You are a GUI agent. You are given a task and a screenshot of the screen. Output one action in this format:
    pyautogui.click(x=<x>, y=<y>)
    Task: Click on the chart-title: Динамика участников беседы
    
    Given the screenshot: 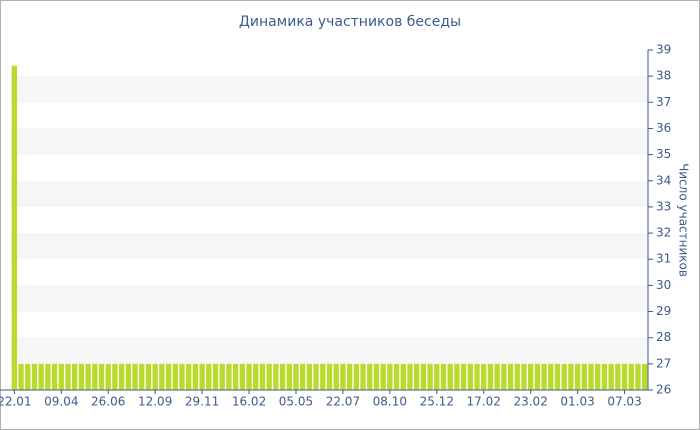 What is the action you would take?
    pyautogui.click(x=350, y=22)
    